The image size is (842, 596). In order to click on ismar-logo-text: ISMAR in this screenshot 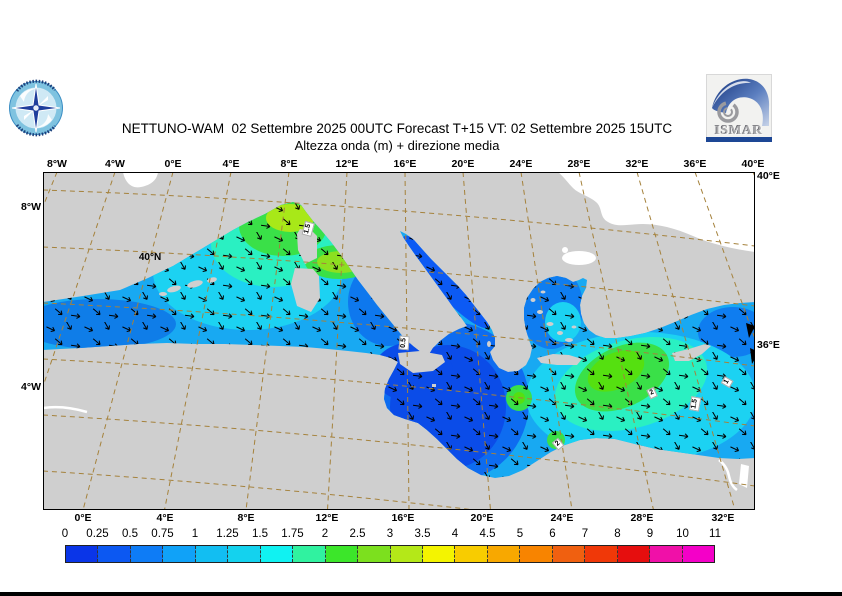, I will do `click(739, 129)`.